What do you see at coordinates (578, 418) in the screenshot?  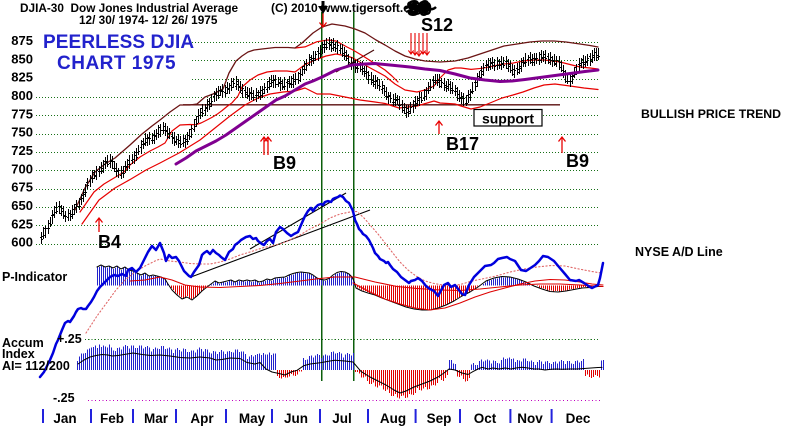 I see `svg-text: Dec` at bounding box center [578, 418].